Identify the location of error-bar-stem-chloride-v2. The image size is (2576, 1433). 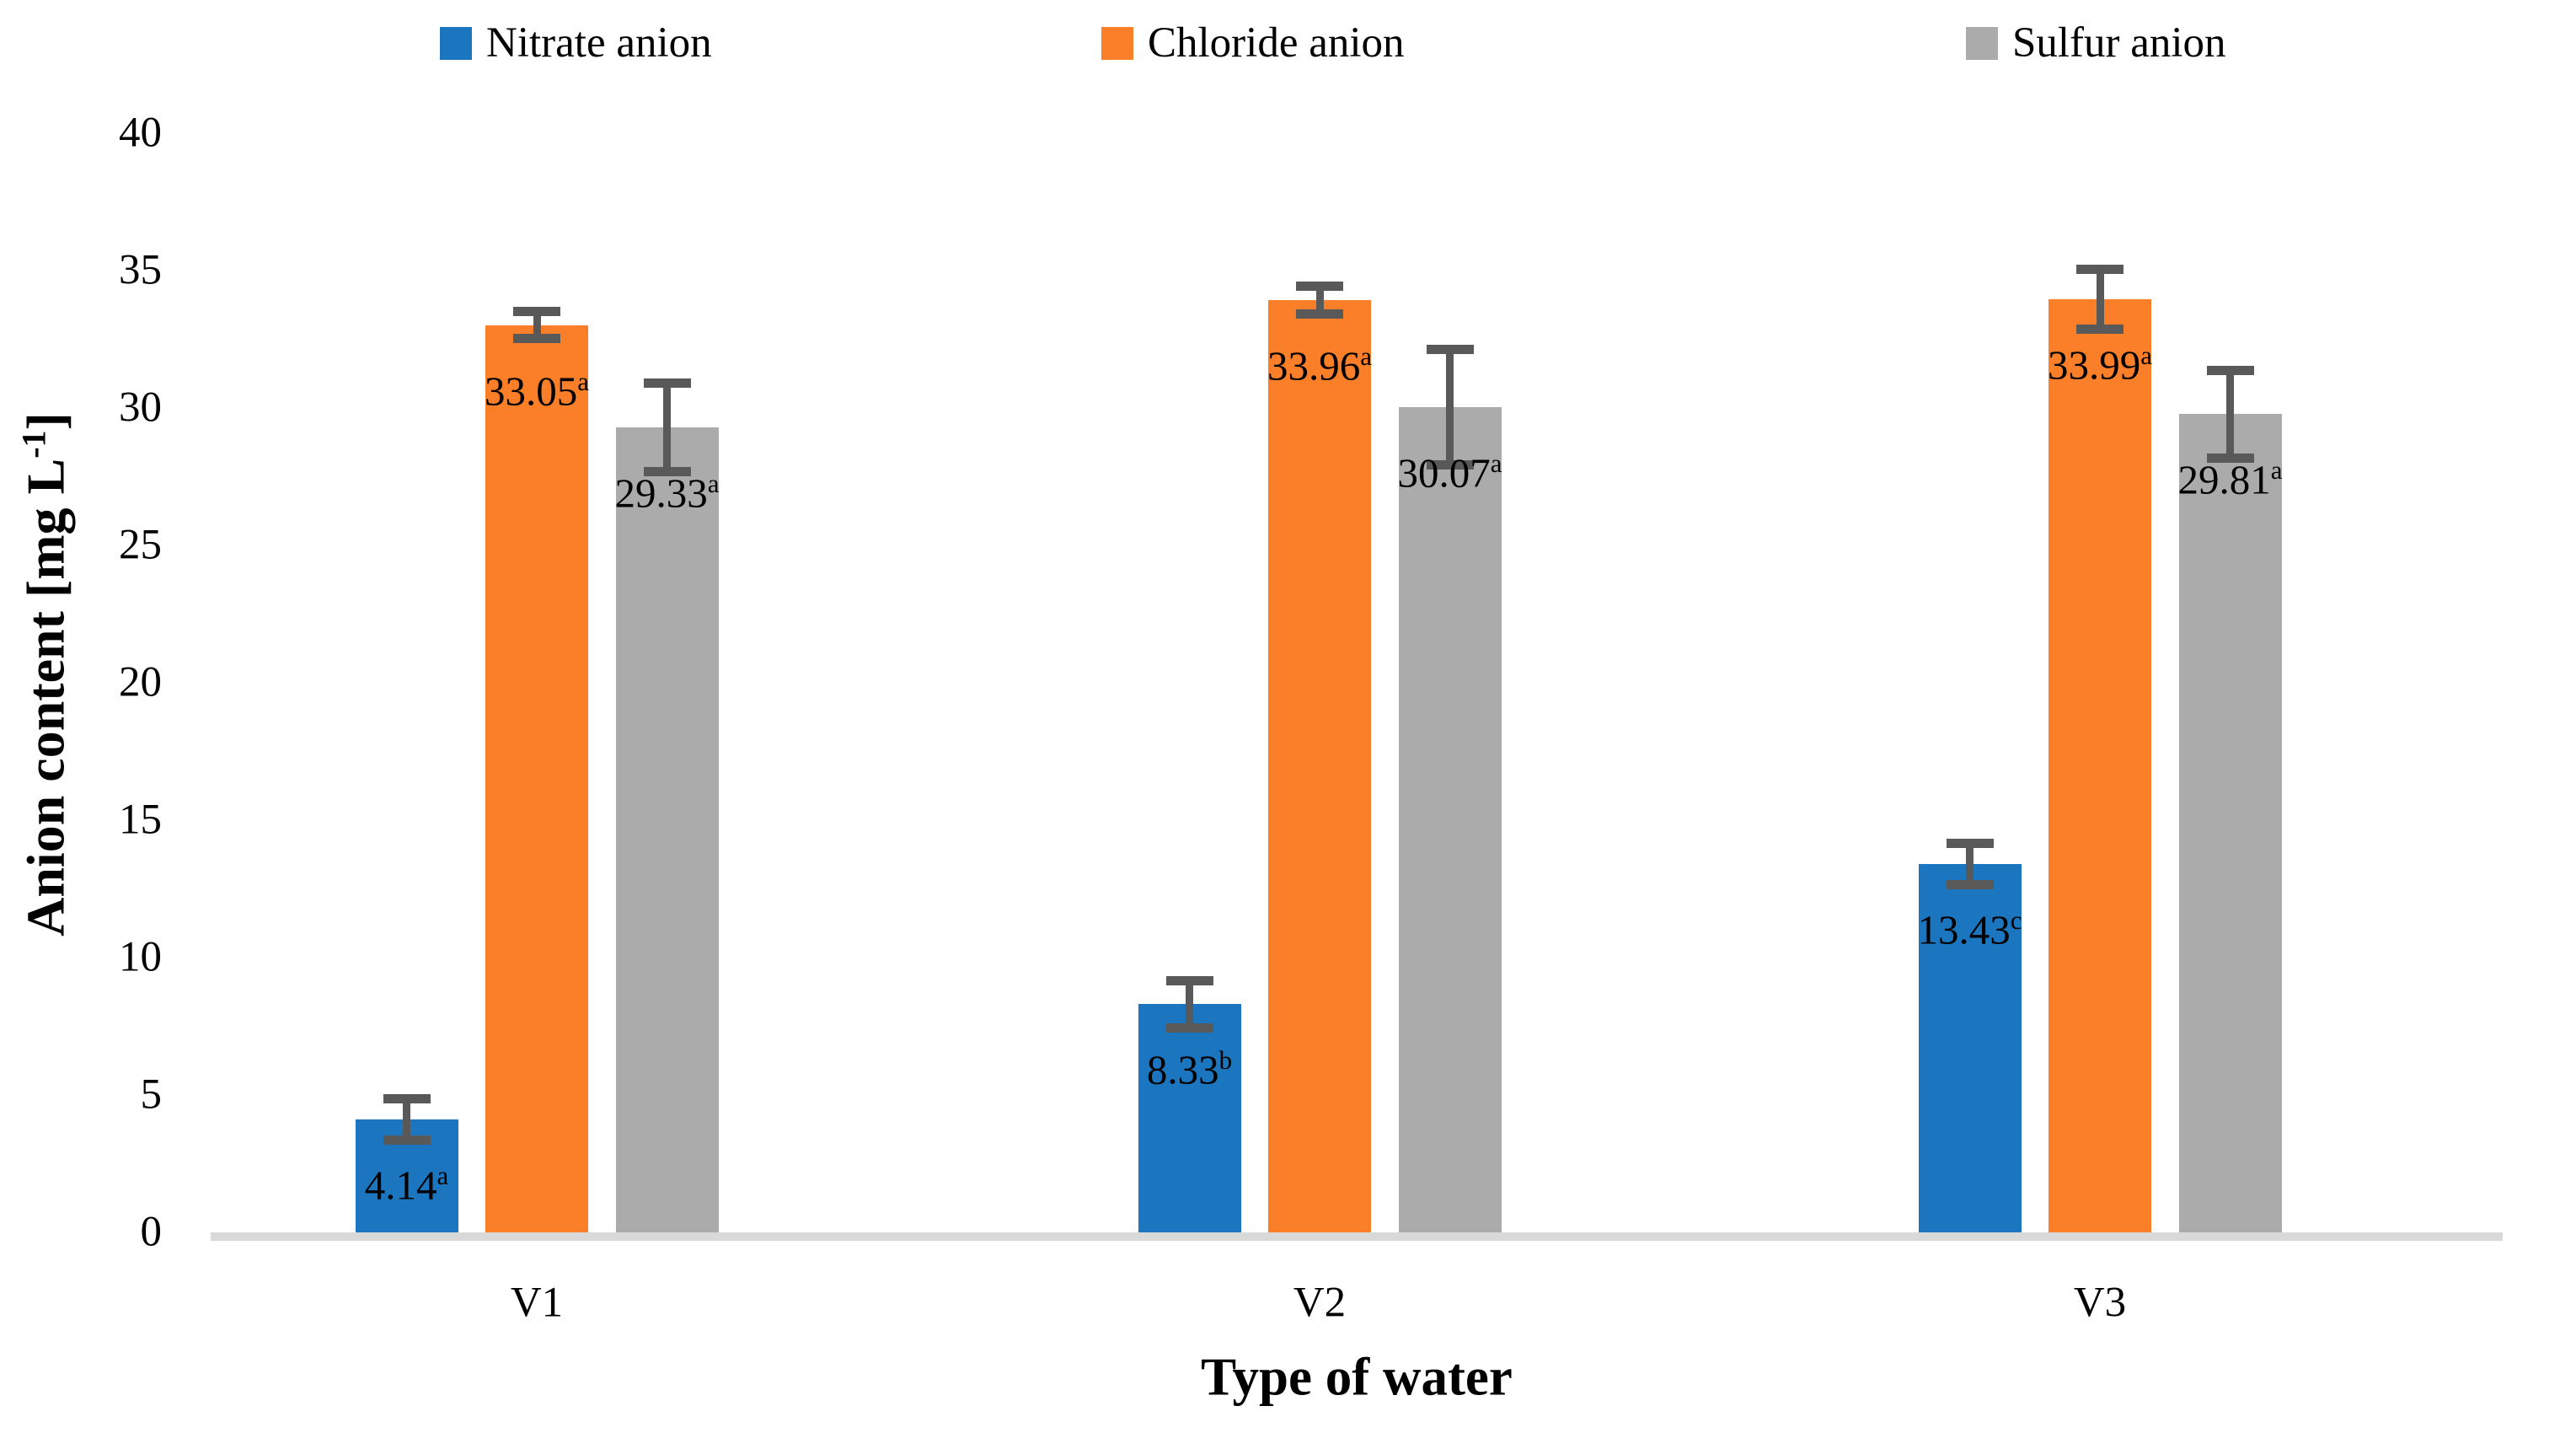
(1320, 300).